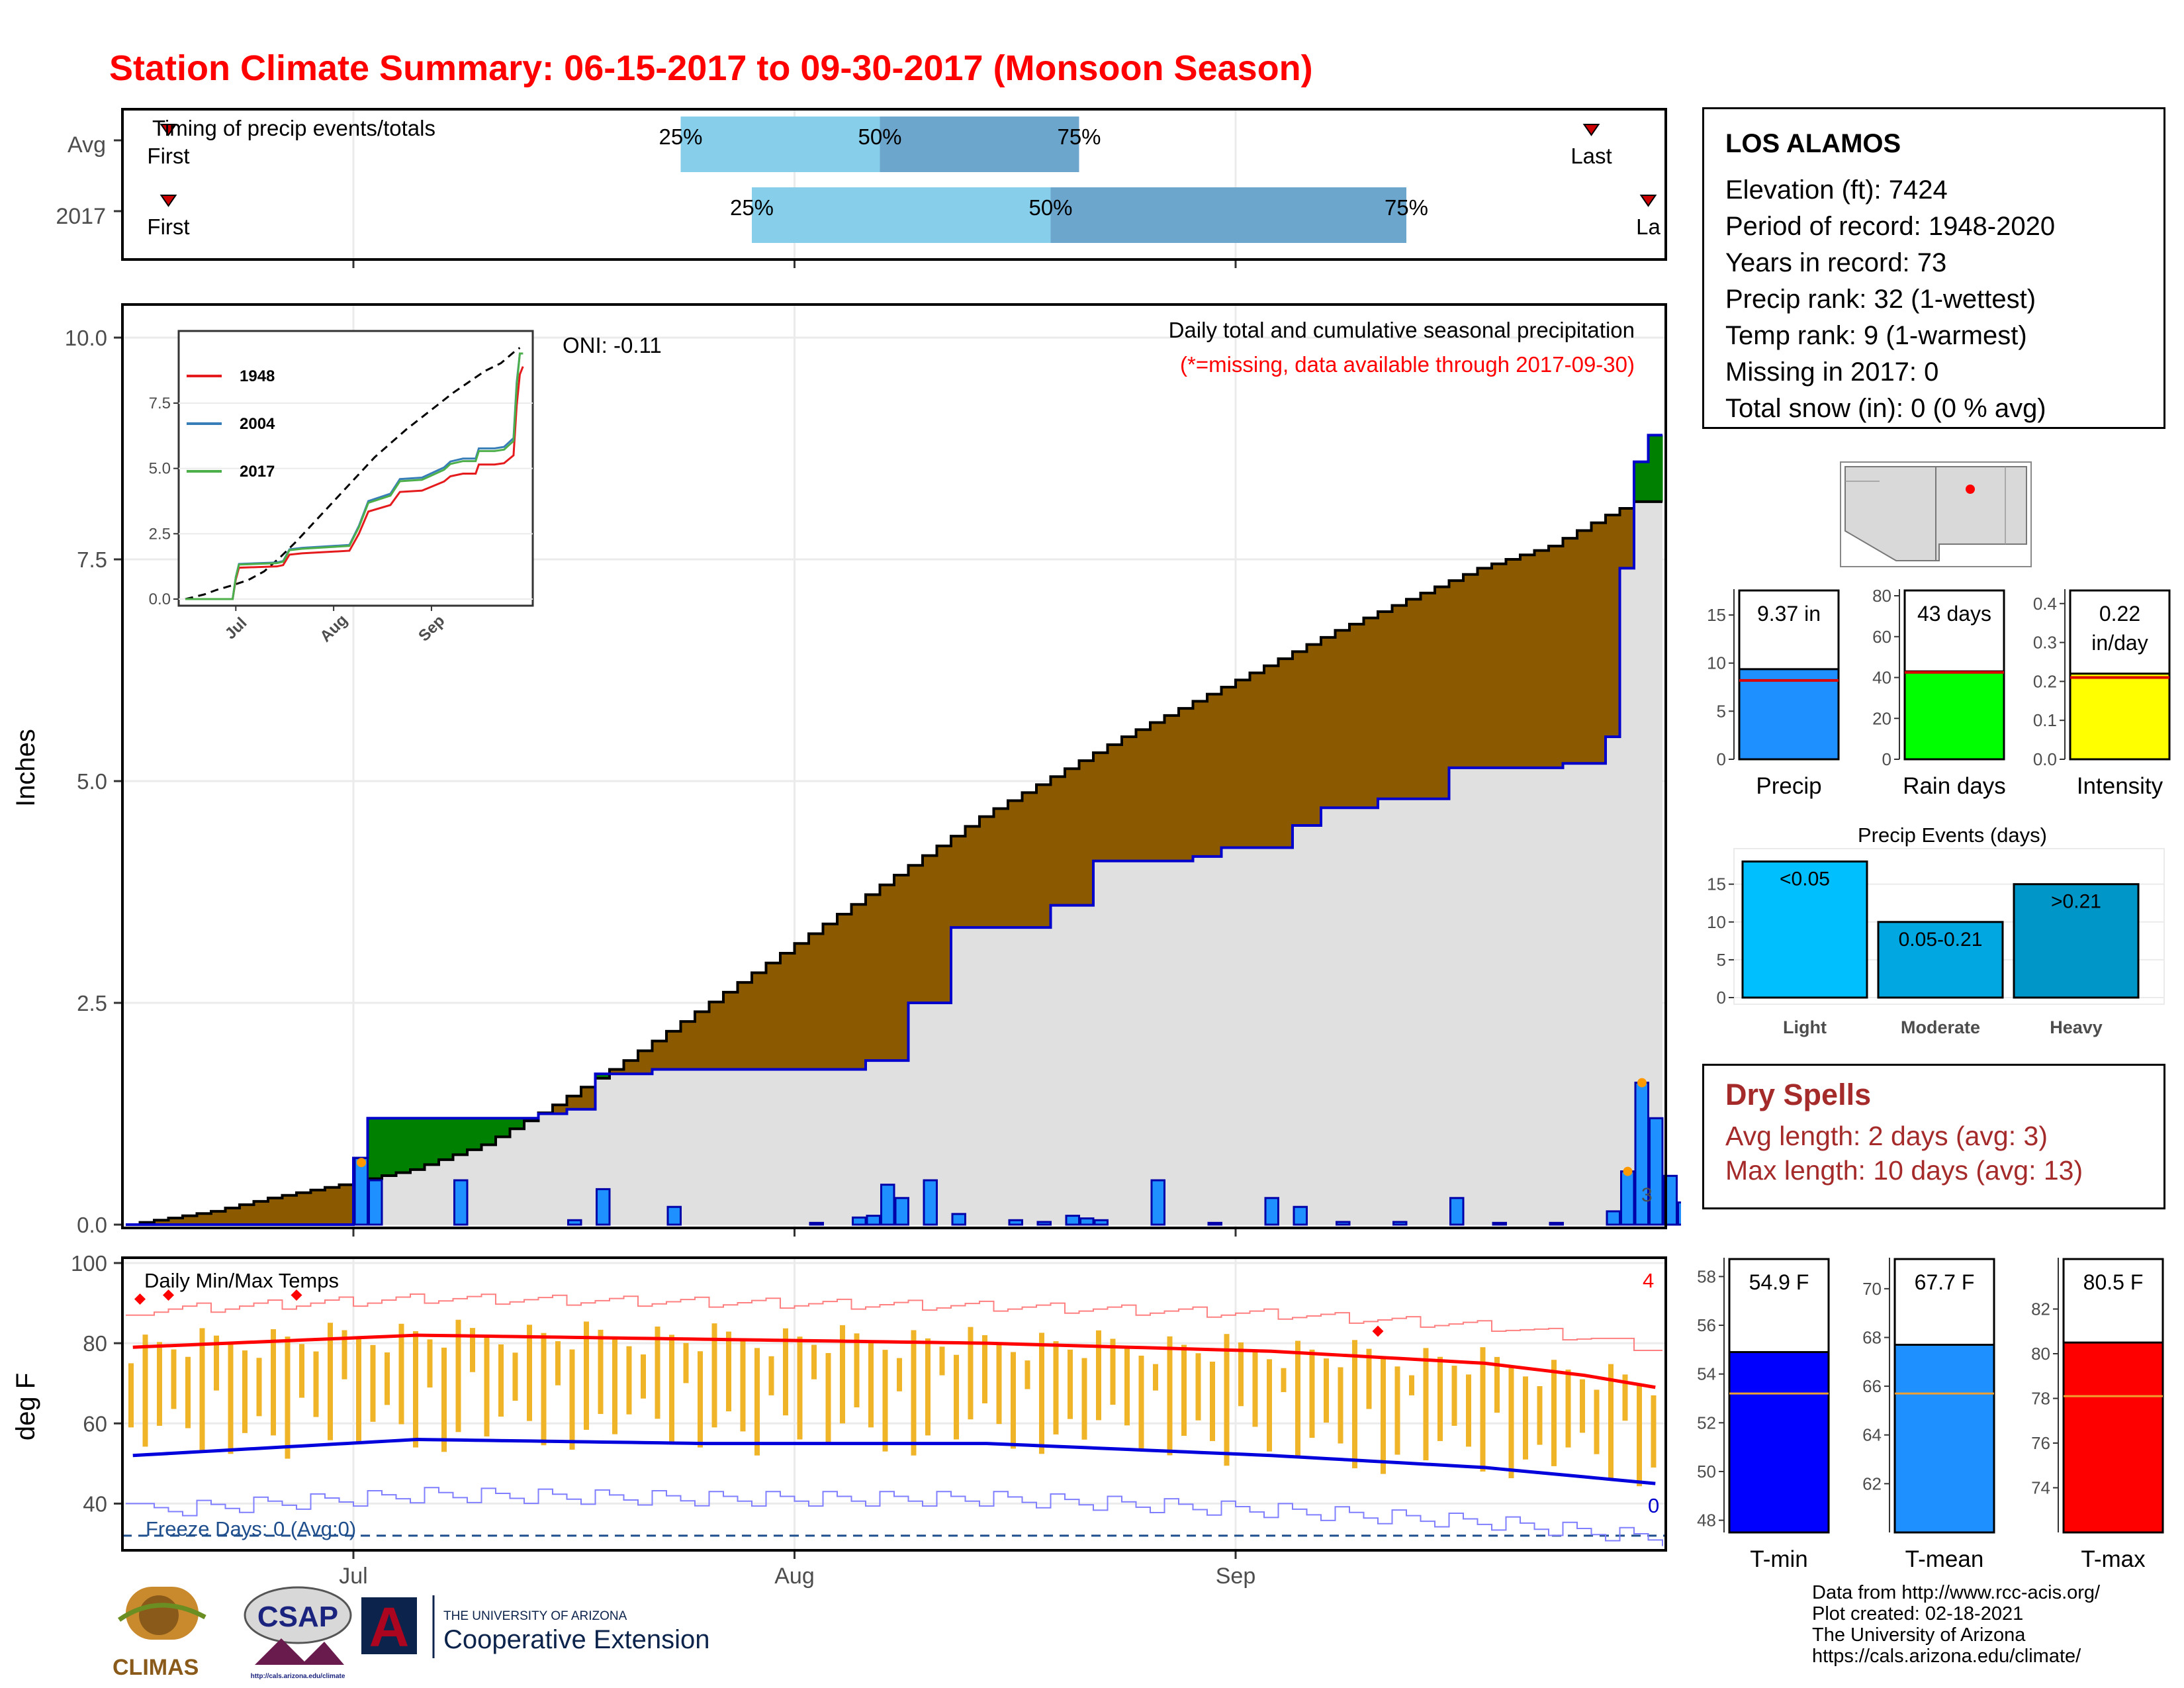  Describe the element at coordinates (2119, 643) in the screenshot. I see `summary-value-label: in/day` at that location.